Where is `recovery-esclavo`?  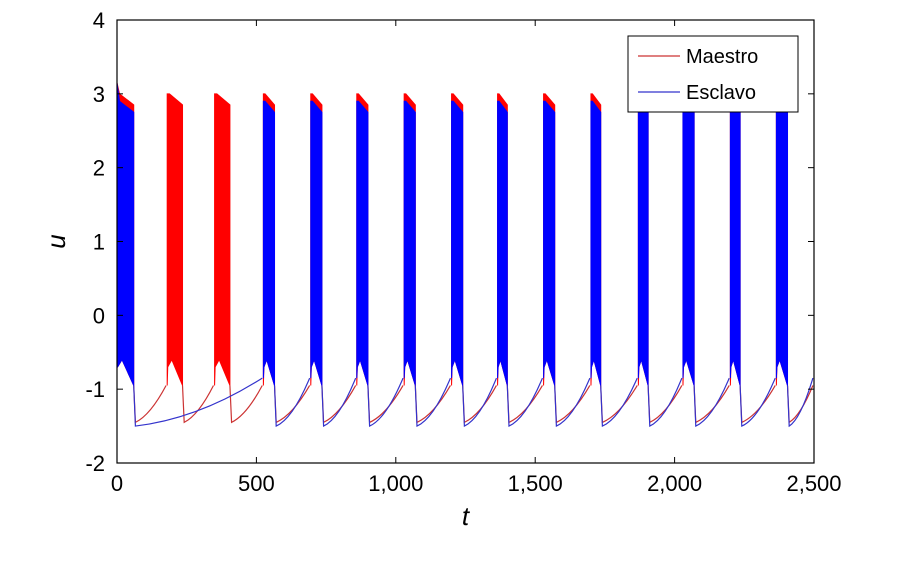 recovery-esclavo is located at coordinates (473, 402).